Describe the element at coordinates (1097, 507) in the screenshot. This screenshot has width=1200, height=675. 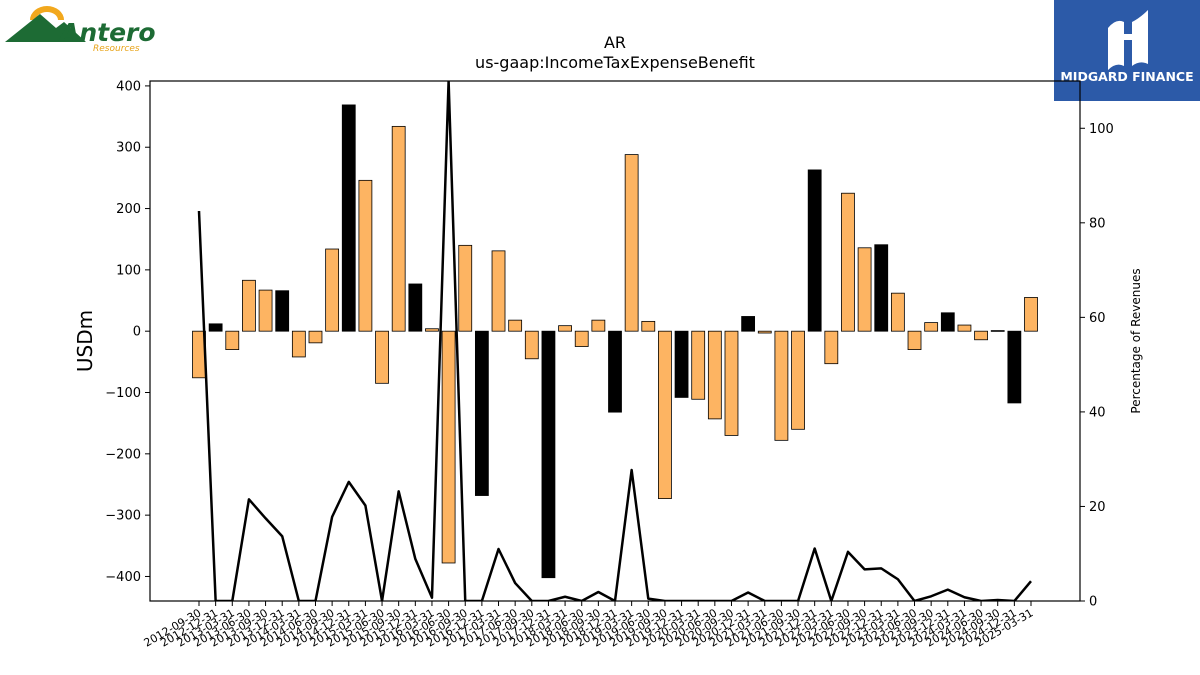
I see `y2-tick-label: 20` at that location.